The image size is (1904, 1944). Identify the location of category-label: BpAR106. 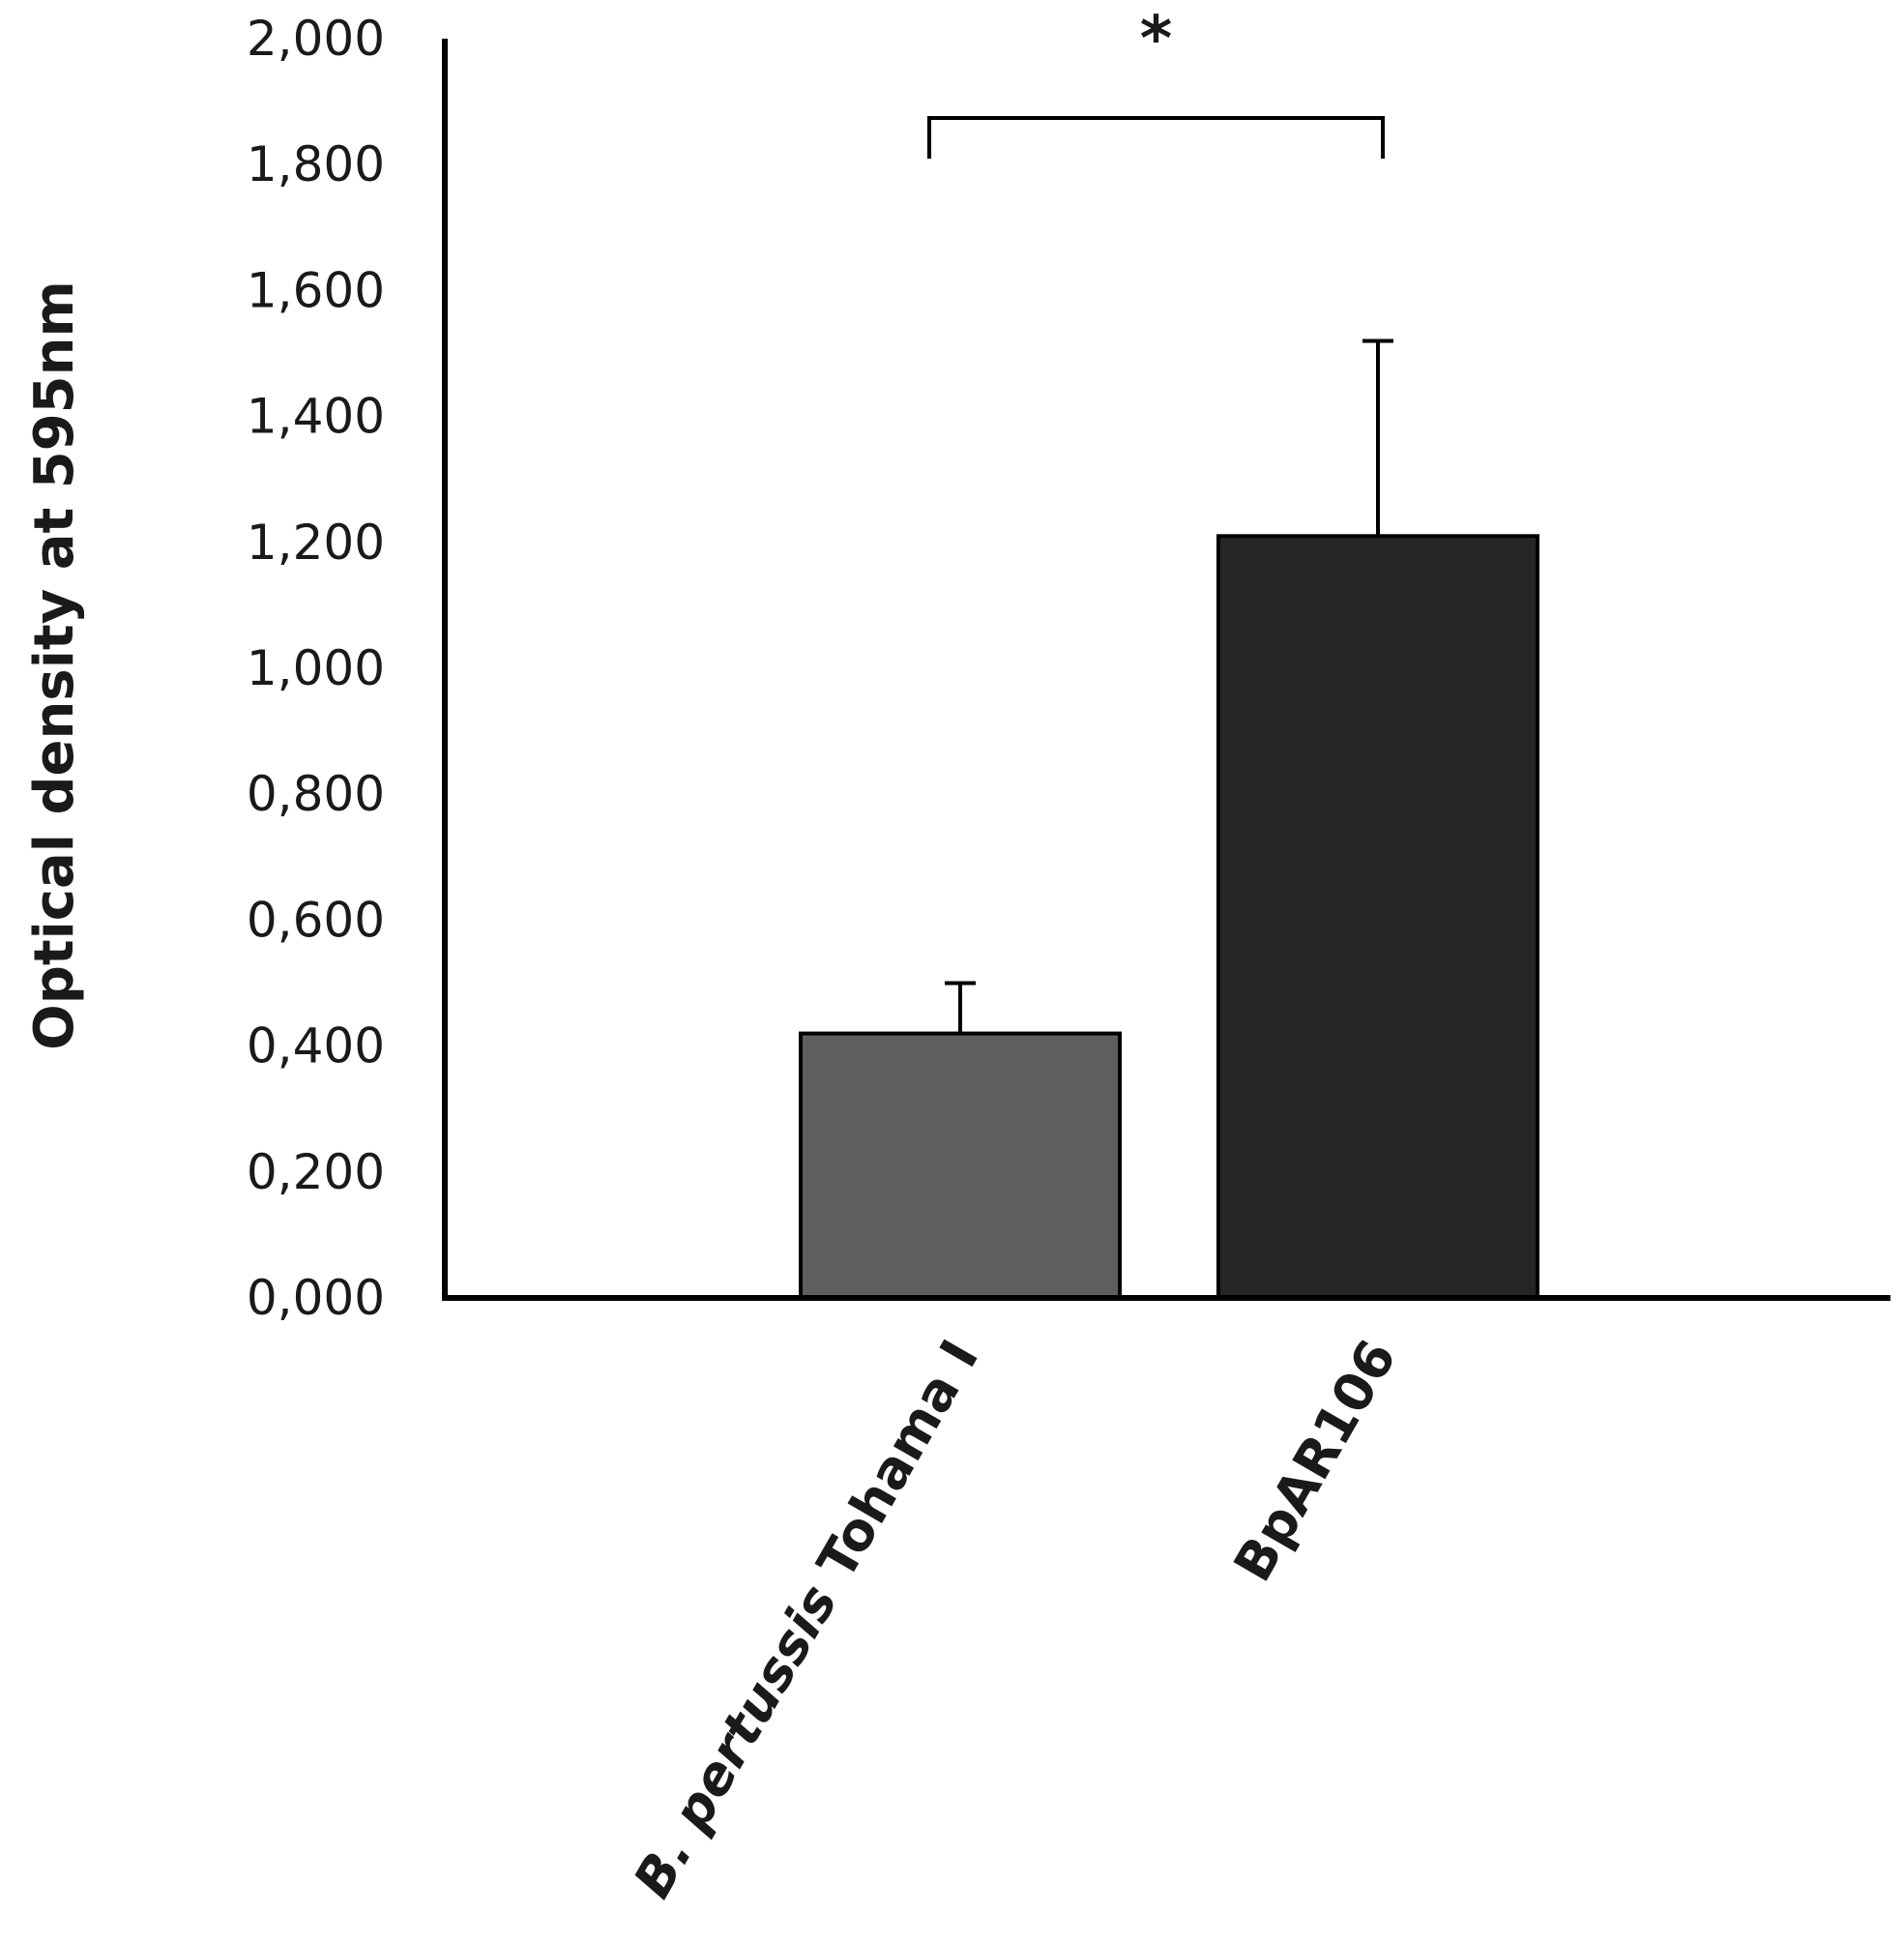
(1316, 1460).